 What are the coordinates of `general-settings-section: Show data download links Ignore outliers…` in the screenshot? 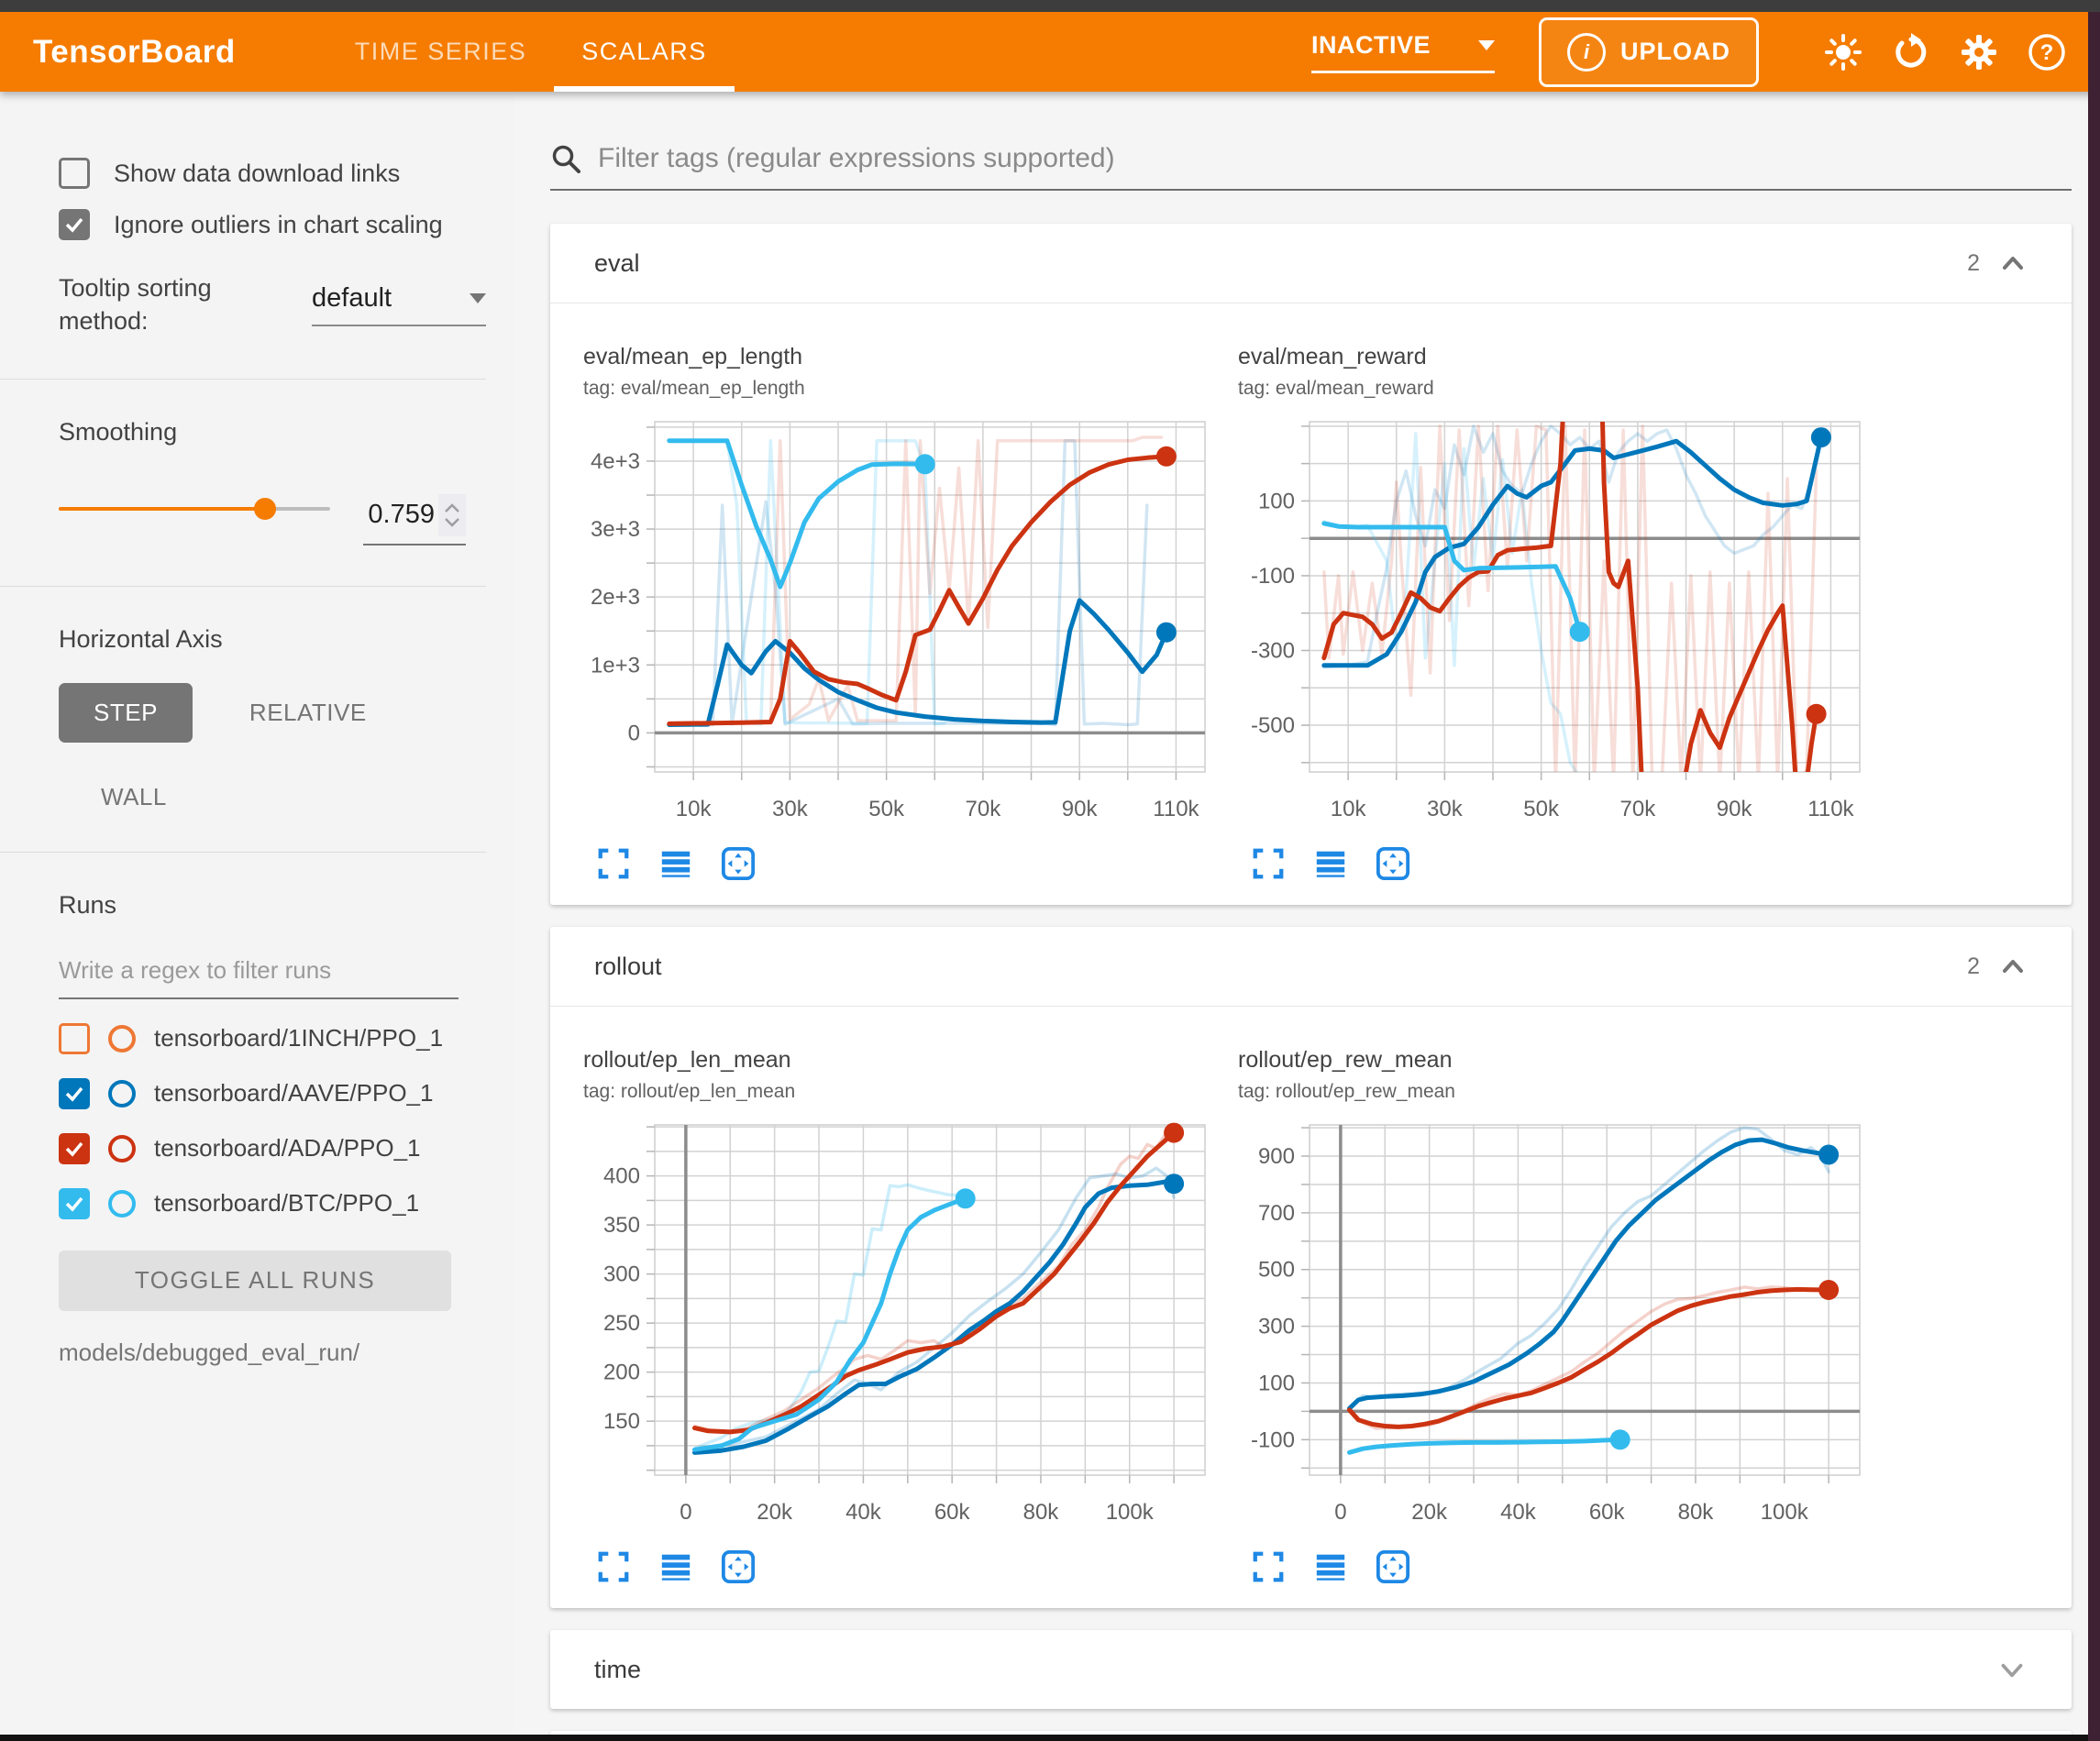 It's located at (243, 269).